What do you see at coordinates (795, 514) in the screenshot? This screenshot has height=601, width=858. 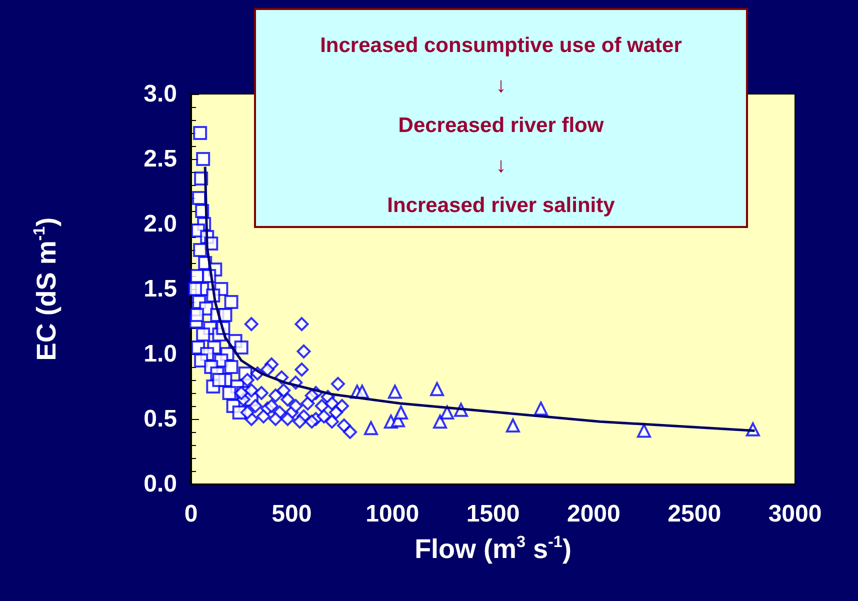 I see `x-tick-label: 3000` at bounding box center [795, 514].